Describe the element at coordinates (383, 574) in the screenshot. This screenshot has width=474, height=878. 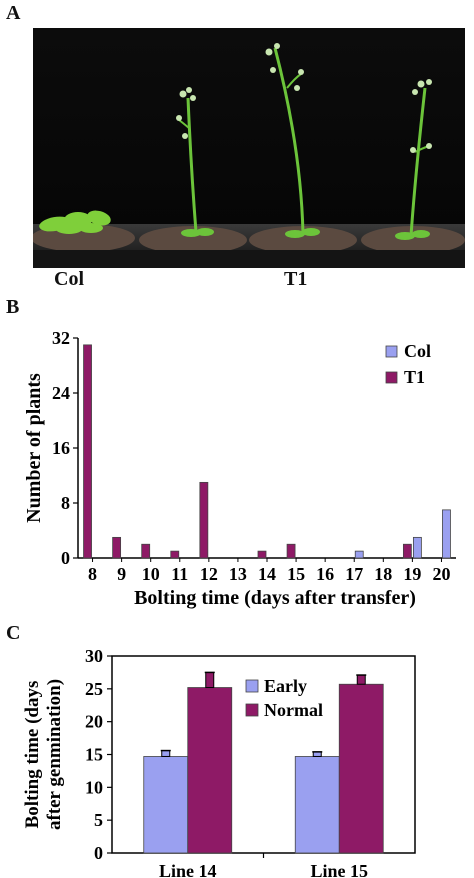
I see `x-tick-label: 18` at that location.